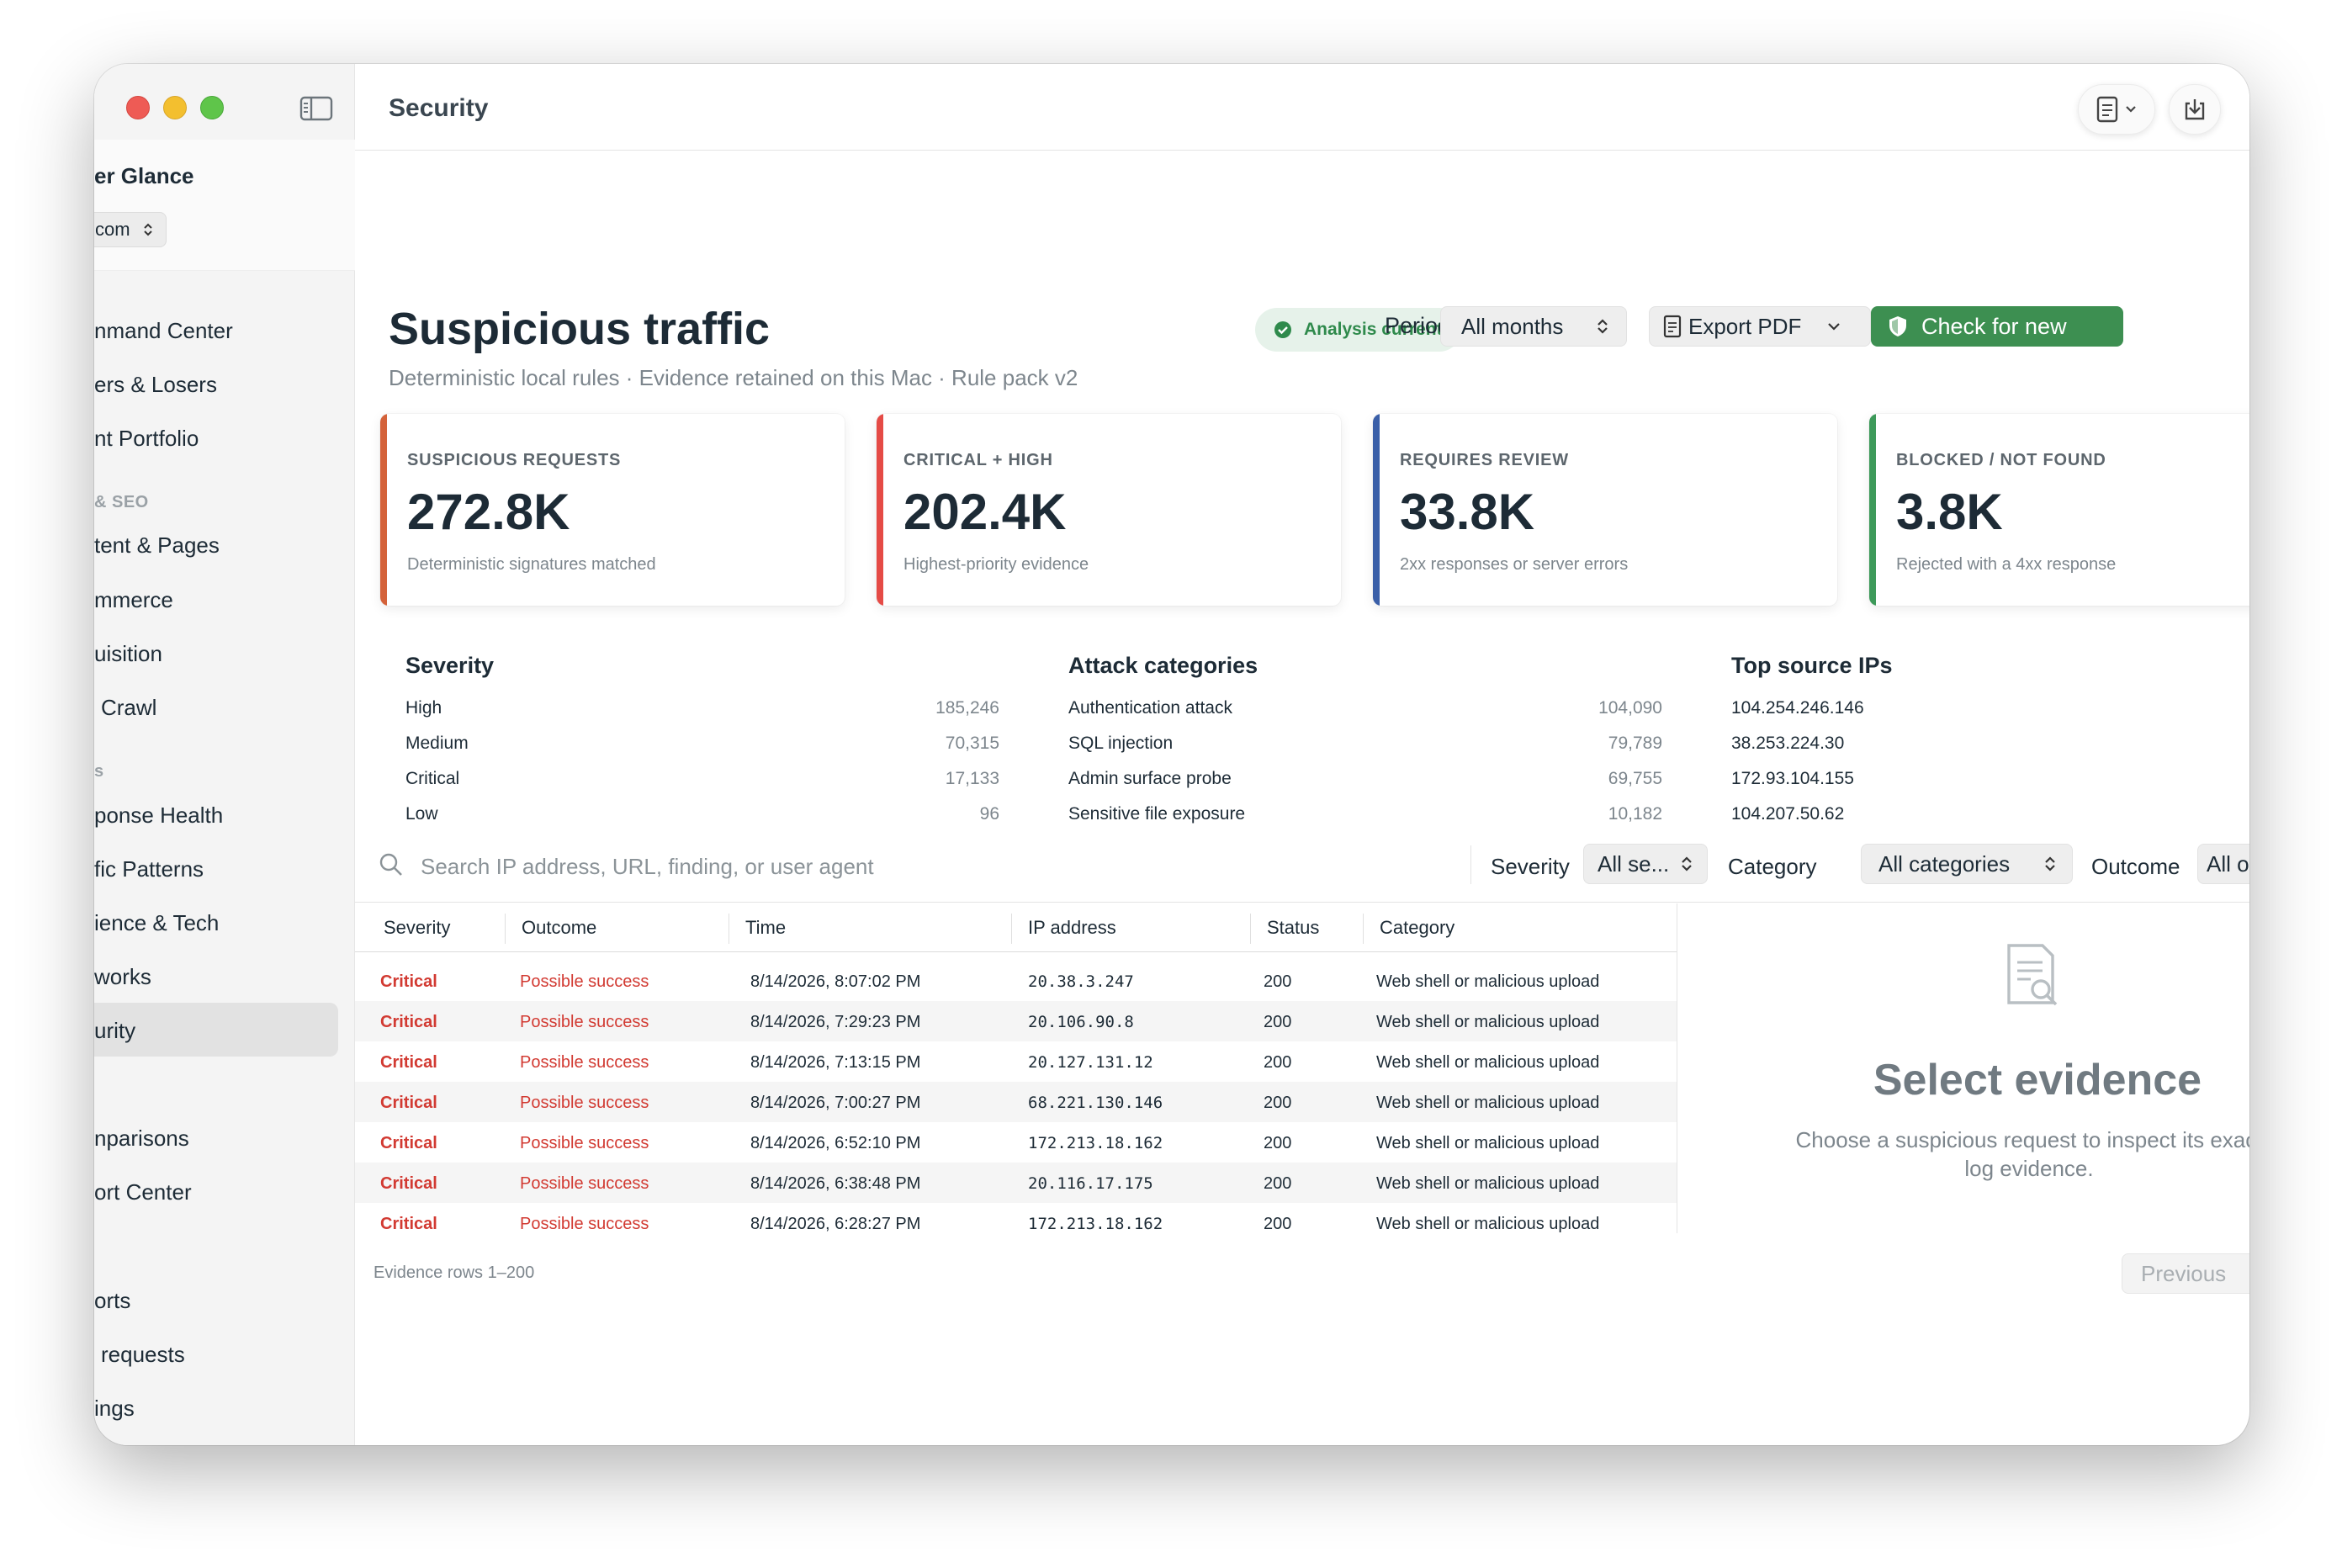  What do you see at coordinates (1417, 927) in the screenshot?
I see `column-header-category: Category` at bounding box center [1417, 927].